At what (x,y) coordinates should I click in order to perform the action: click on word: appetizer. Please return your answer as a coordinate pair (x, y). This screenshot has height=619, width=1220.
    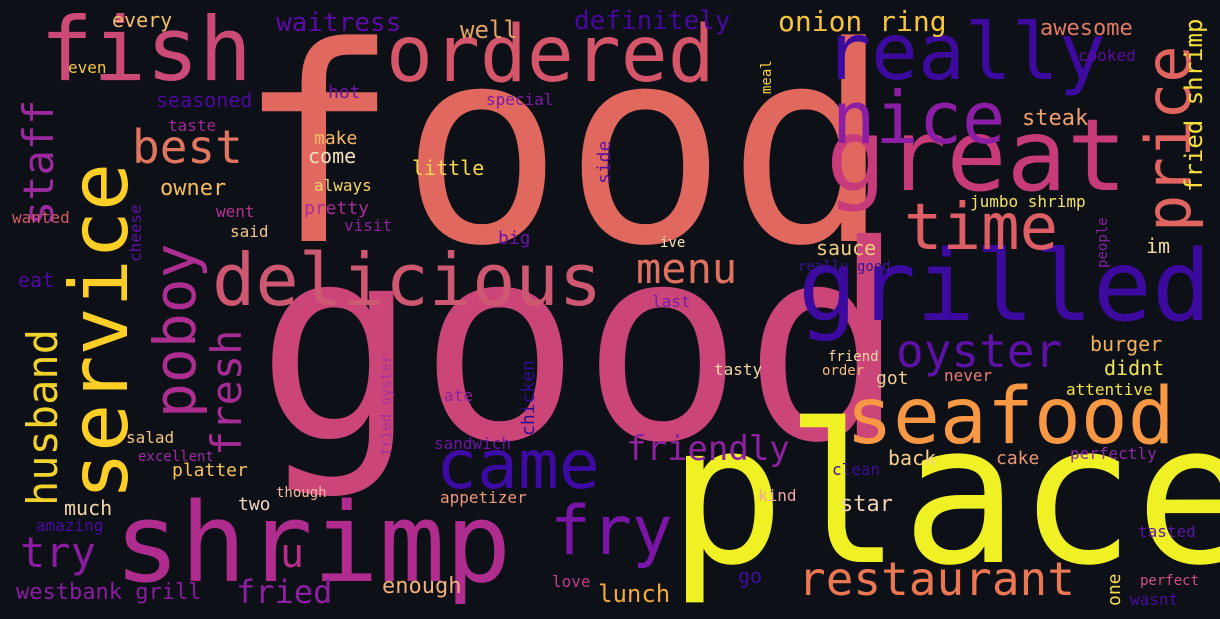
    Looking at the image, I should click on (483, 497).